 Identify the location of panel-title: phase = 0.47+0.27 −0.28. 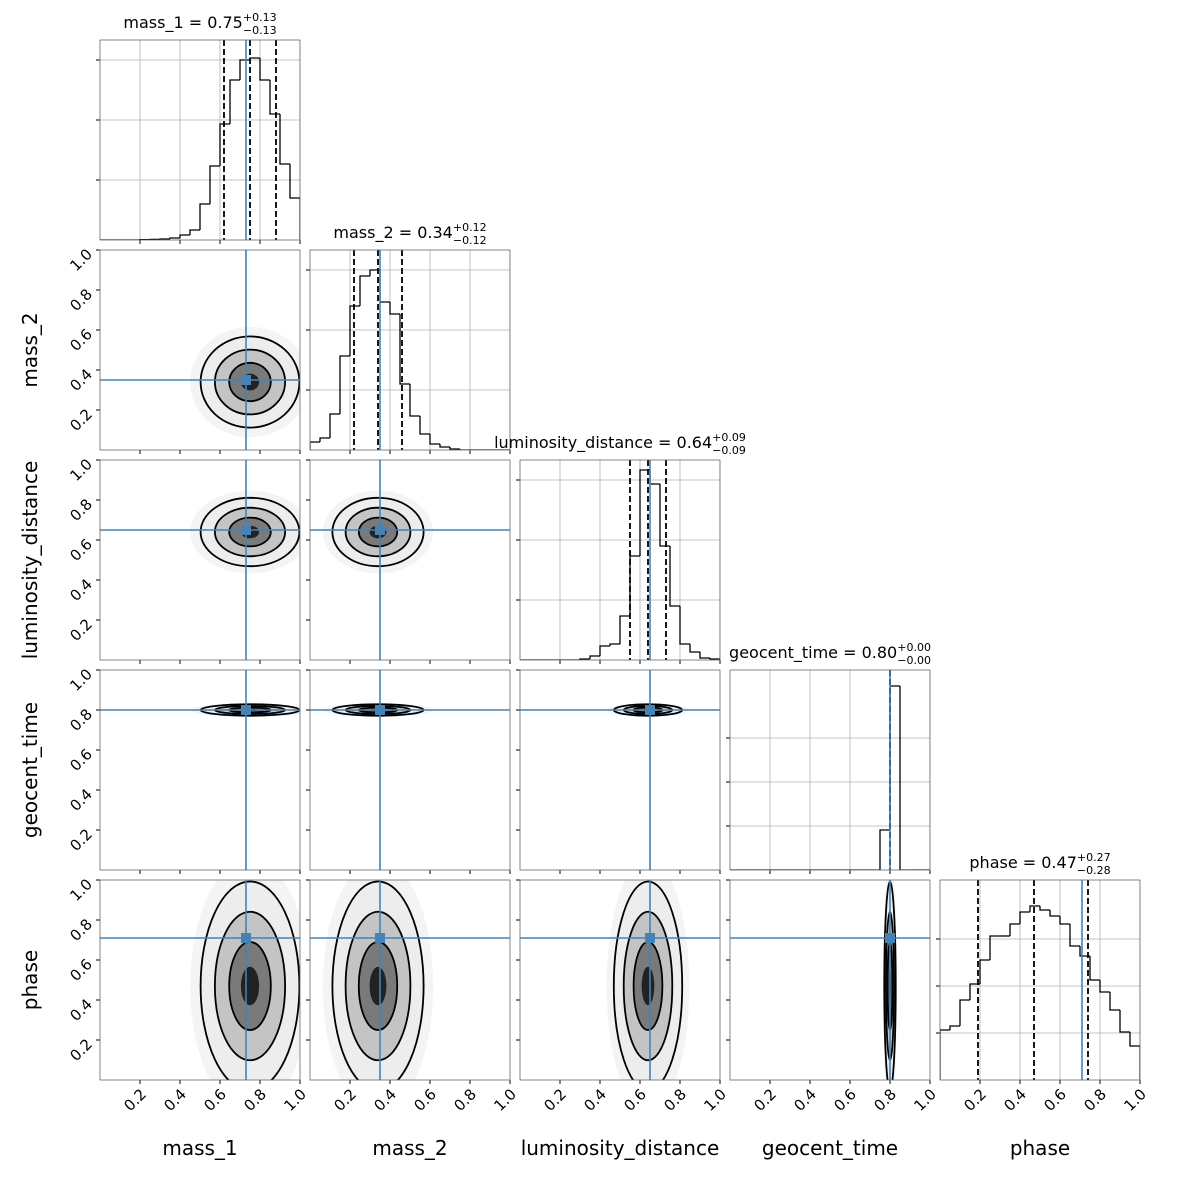
(1039, 864).